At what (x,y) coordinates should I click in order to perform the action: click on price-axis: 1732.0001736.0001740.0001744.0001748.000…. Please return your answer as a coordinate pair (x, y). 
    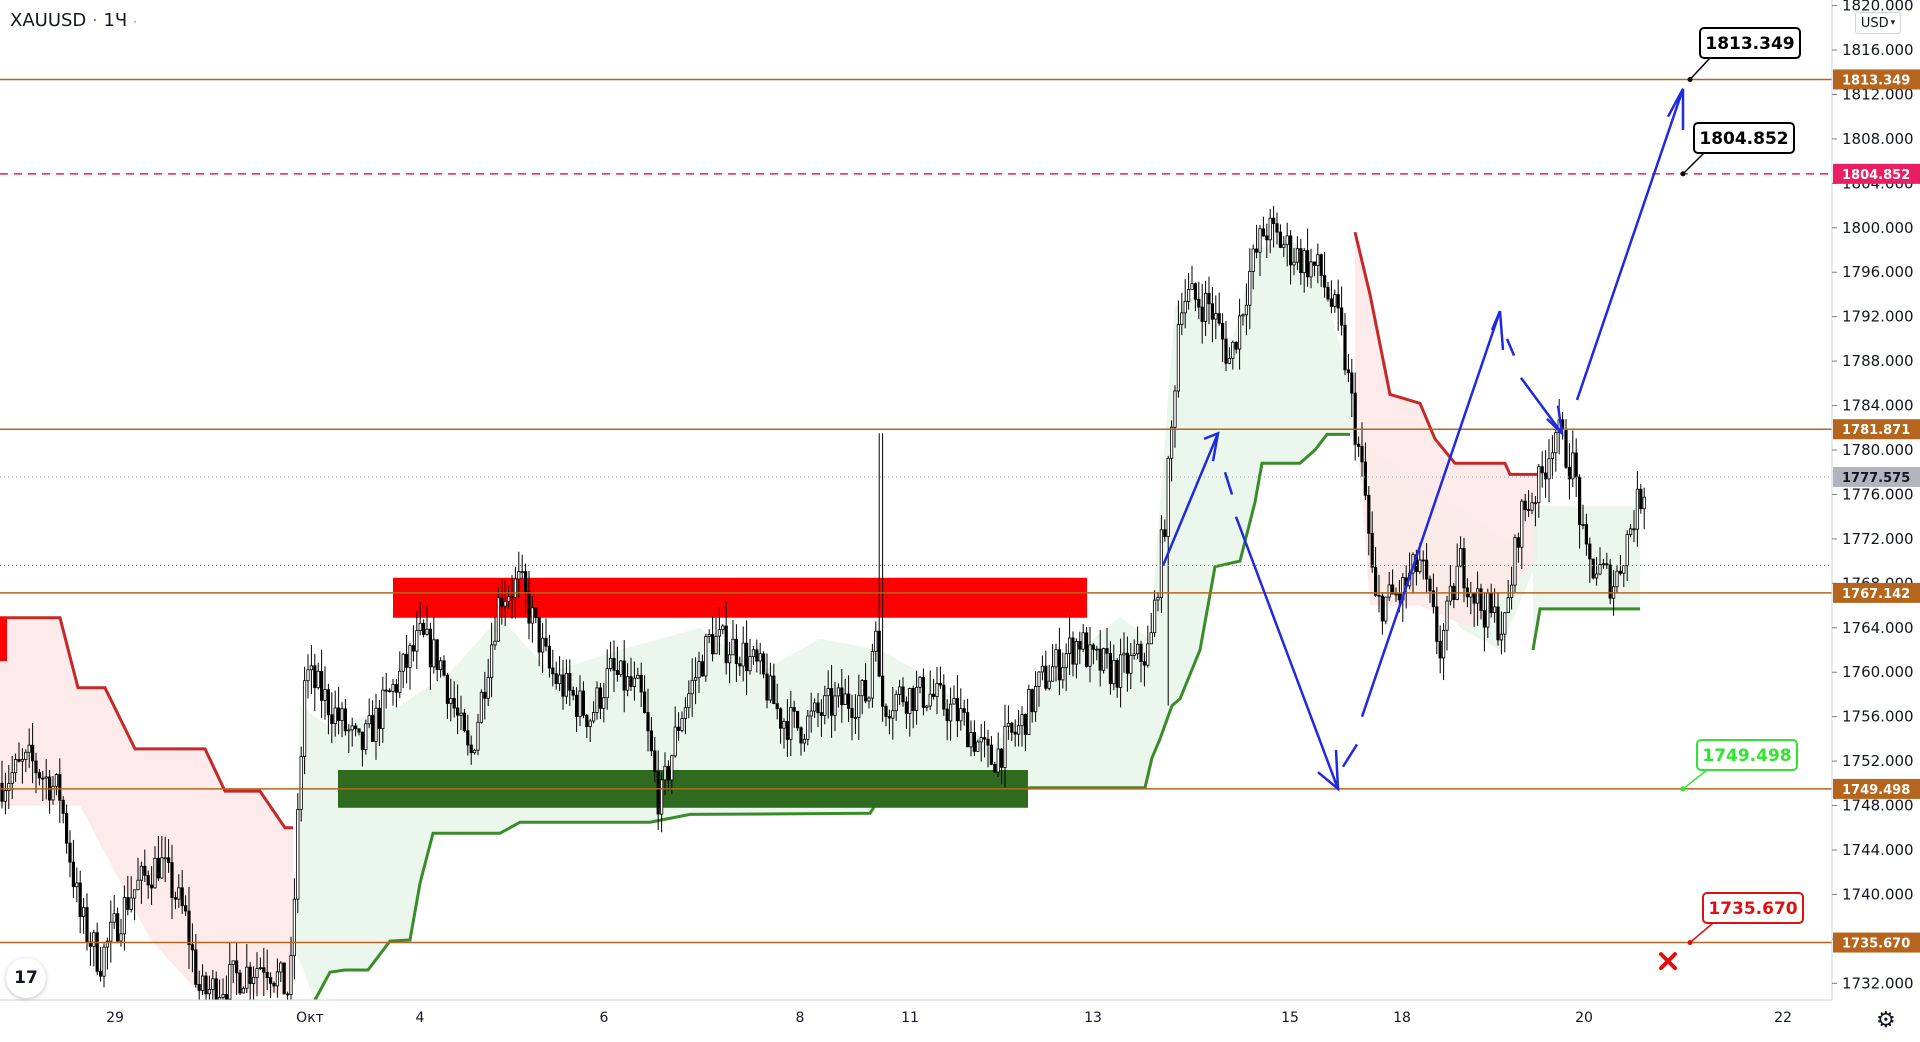
    Looking at the image, I should click on (1875, 521).